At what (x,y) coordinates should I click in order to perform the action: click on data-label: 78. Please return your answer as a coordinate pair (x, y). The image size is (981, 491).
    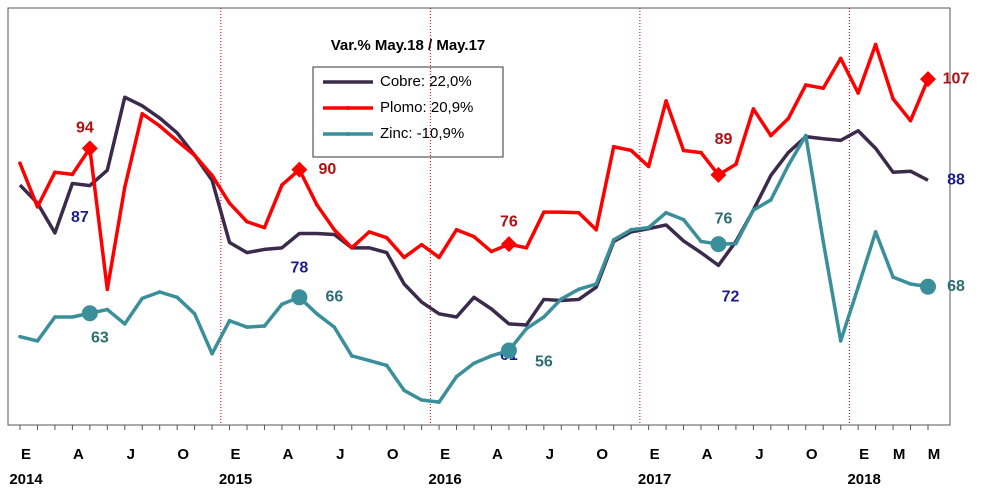
    Looking at the image, I should click on (299, 268).